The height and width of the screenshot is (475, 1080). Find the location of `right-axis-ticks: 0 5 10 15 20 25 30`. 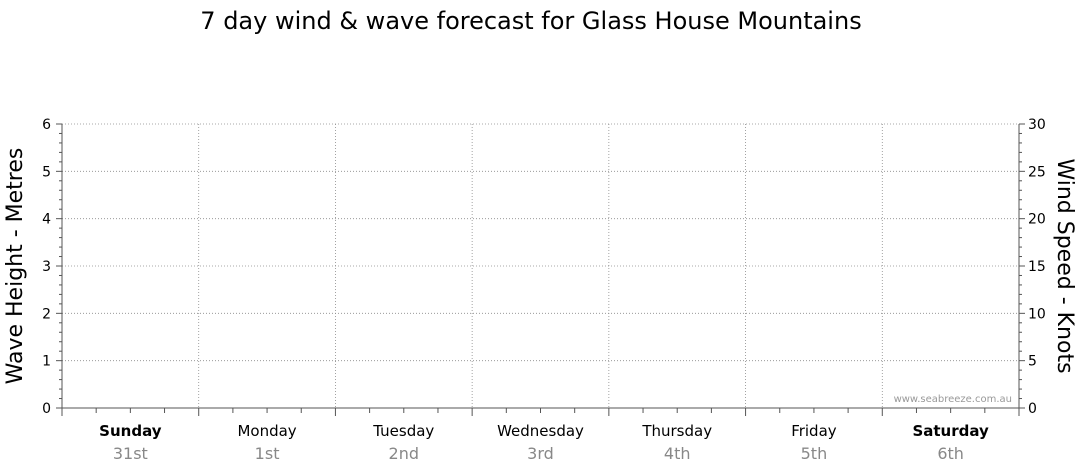

right-axis-ticks: 0 5 10 15 20 25 30 is located at coordinates (1032, 267).